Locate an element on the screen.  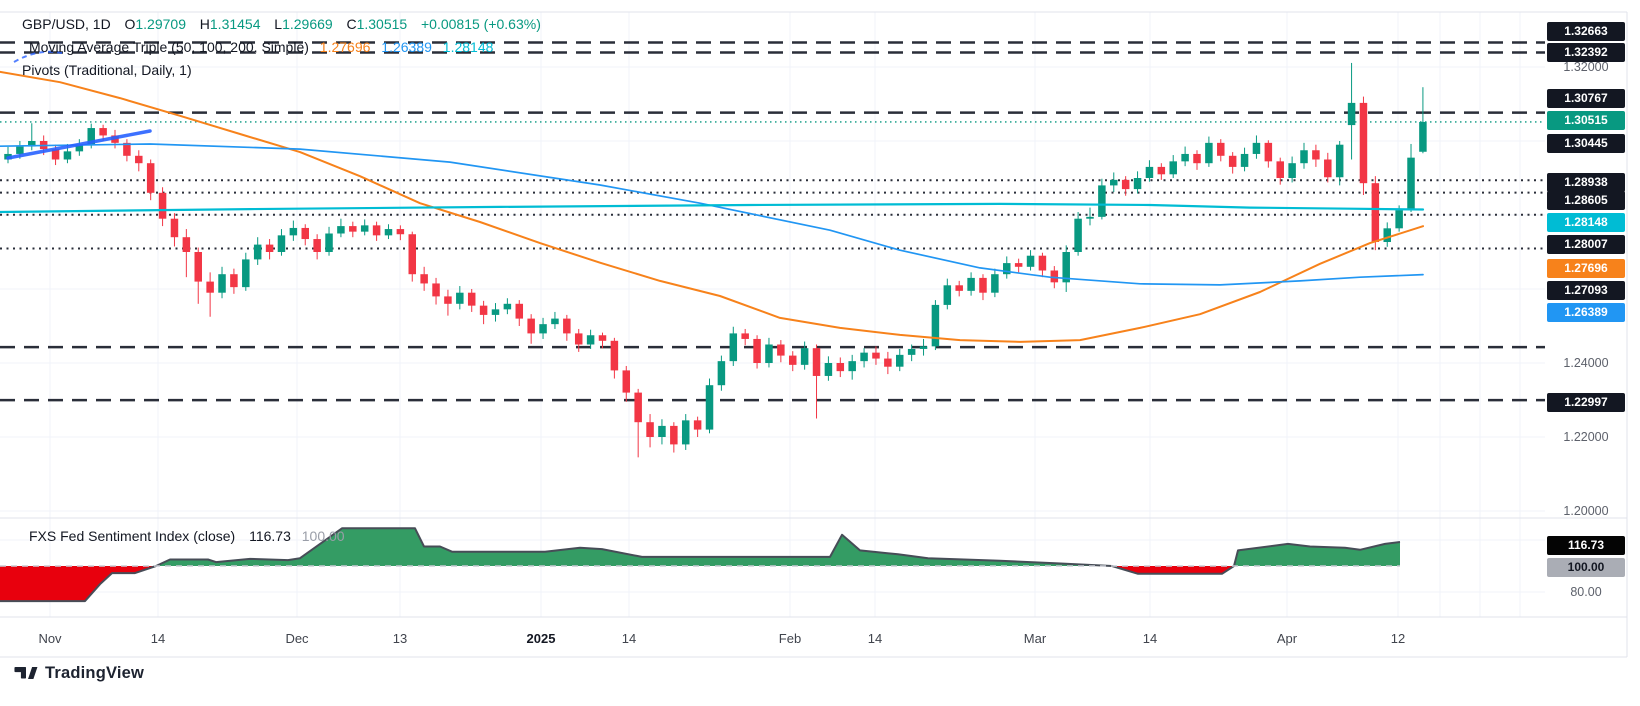
price-label: 1.26389 is located at coordinates (1586, 312).